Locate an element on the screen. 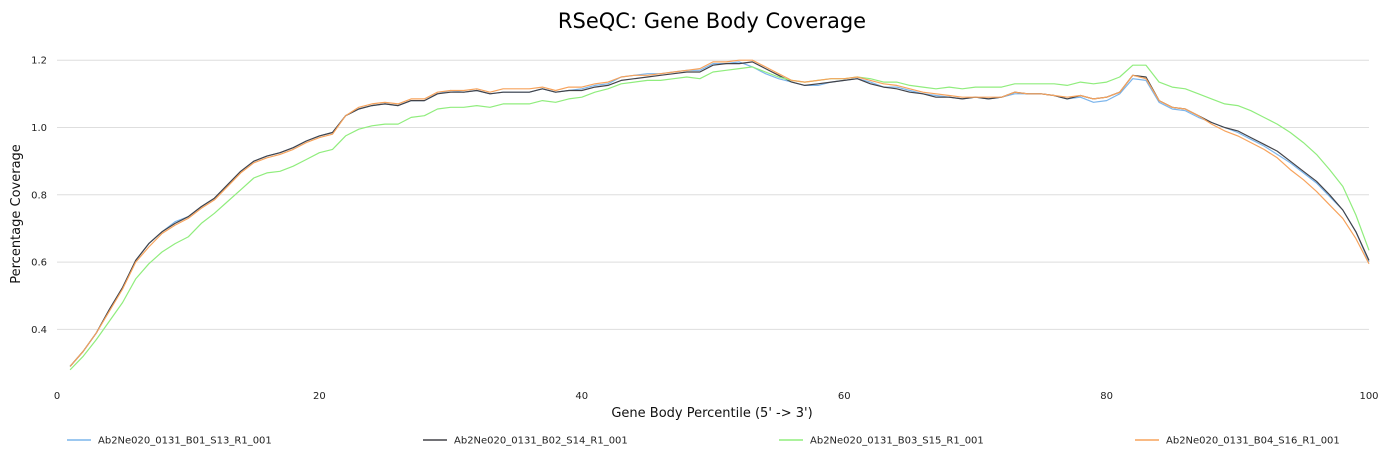 The width and height of the screenshot is (1390, 464). legend-item: Ab2Ne020_0131_B01_S13_R1_001 is located at coordinates (169, 441).